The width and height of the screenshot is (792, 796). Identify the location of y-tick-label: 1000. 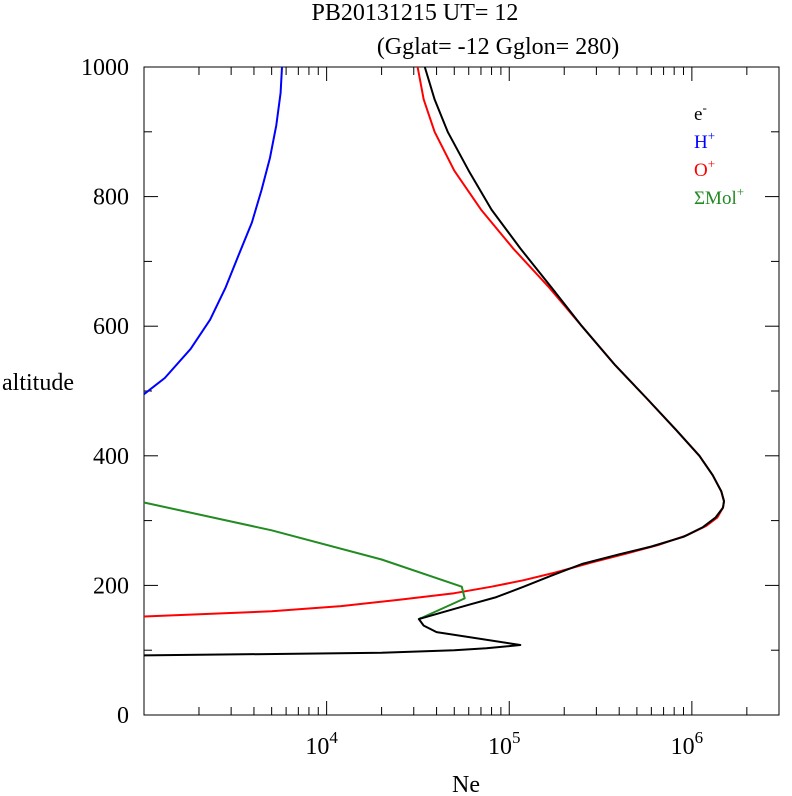
(105, 68).